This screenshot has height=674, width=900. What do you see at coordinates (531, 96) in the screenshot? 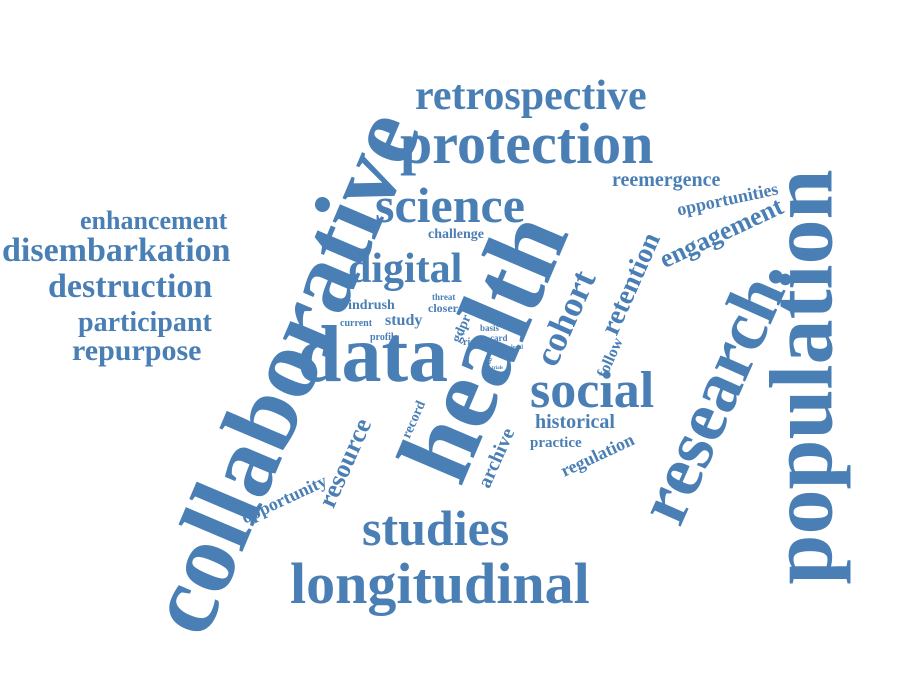
I see `word-retrospective: retrospective` at bounding box center [531, 96].